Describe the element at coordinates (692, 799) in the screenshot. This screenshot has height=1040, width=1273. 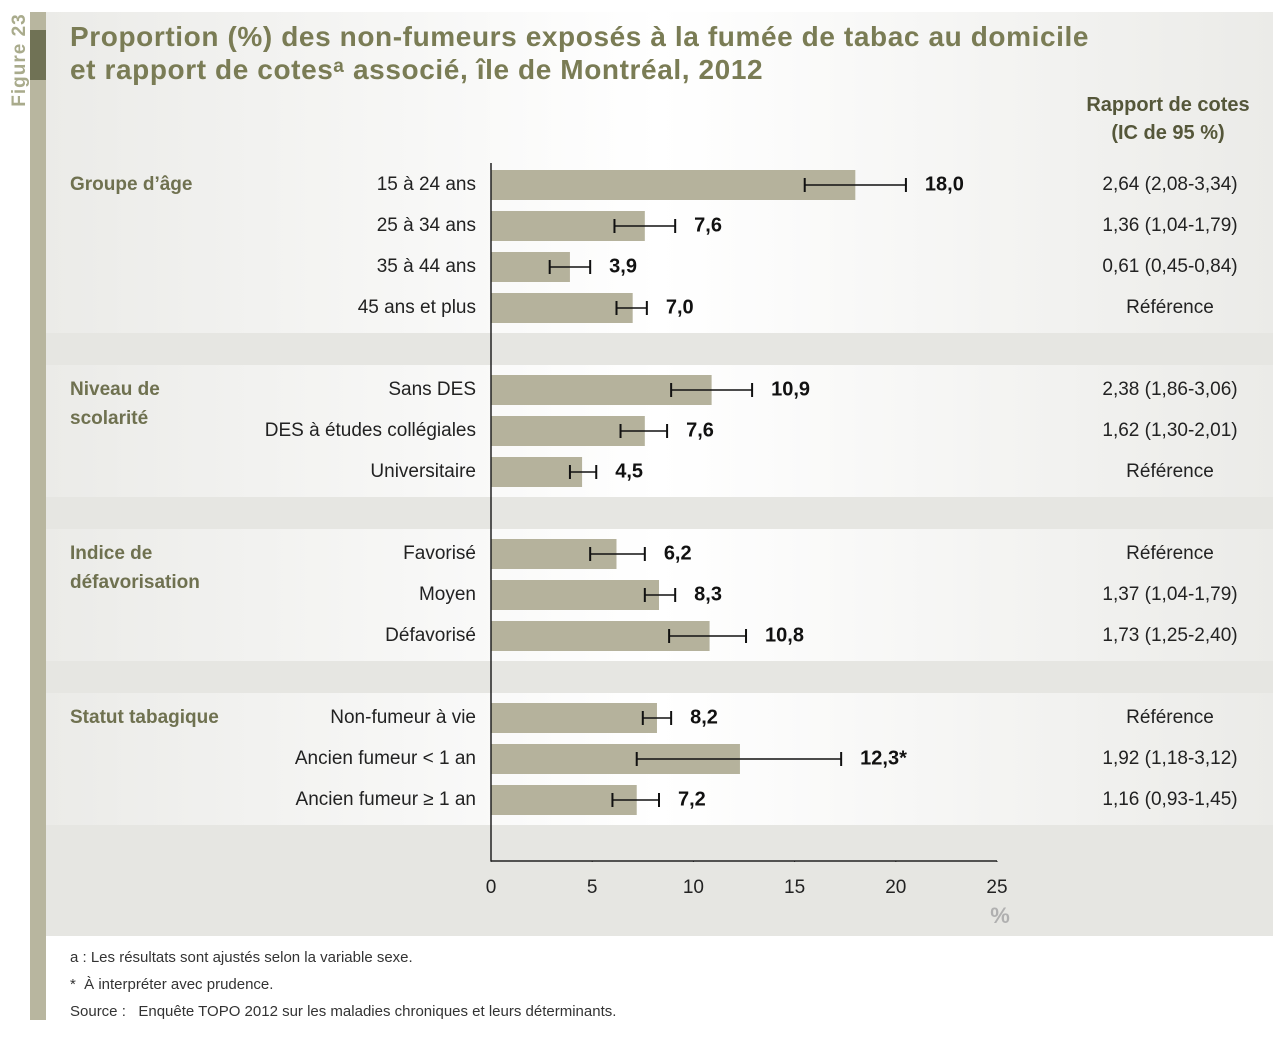
I see `value-label: 7,2` at that location.